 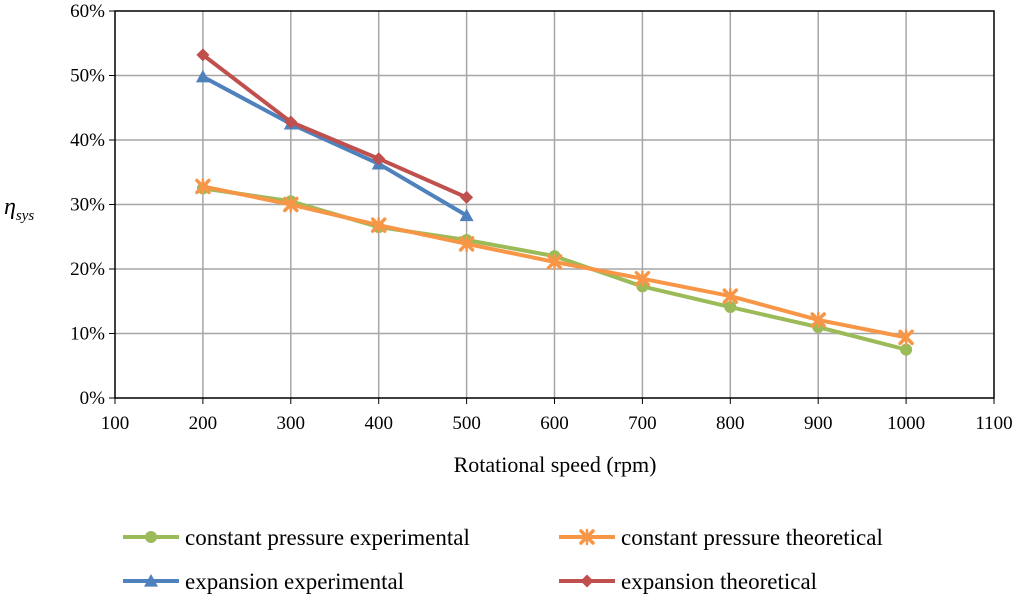 What do you see at coordinates (730, 423) in the screenshot?
I see `x-tick-label: 800` at bounding box center [730, 423].